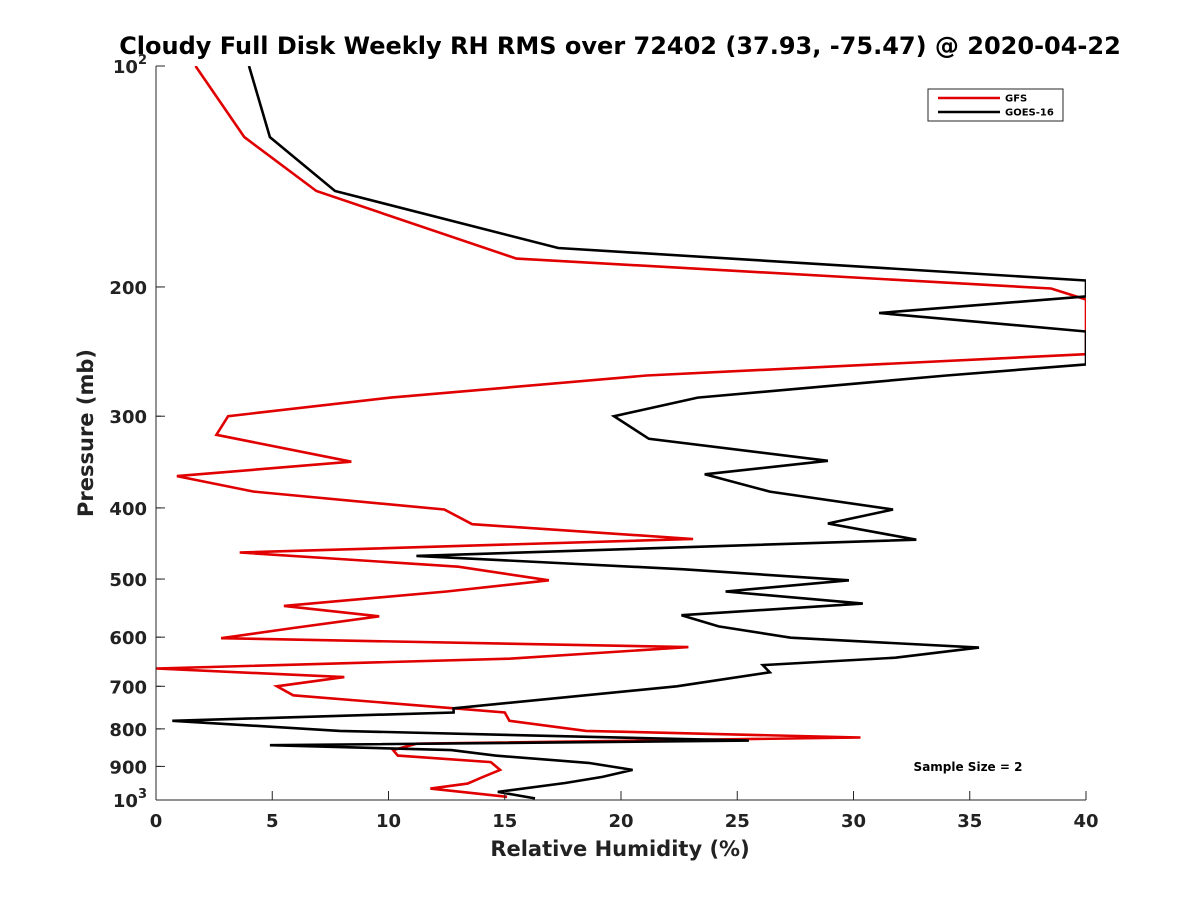  I want to click on y-axis-label: Pressure (mb), so click(86, 433).